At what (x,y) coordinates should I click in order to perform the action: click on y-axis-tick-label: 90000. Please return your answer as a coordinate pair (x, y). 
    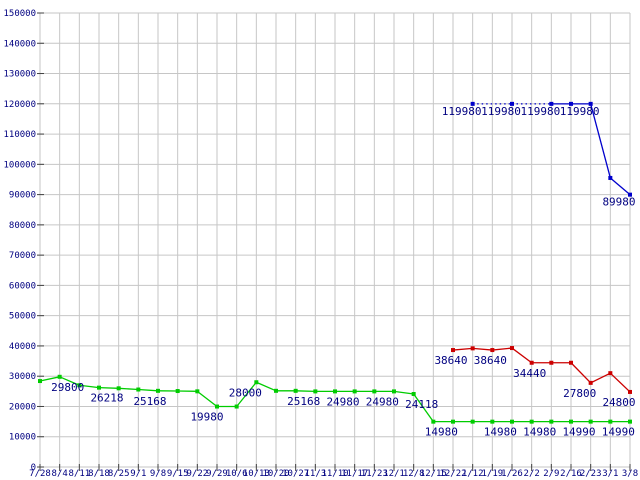
    Looking at the image, I should click on (22, 196).